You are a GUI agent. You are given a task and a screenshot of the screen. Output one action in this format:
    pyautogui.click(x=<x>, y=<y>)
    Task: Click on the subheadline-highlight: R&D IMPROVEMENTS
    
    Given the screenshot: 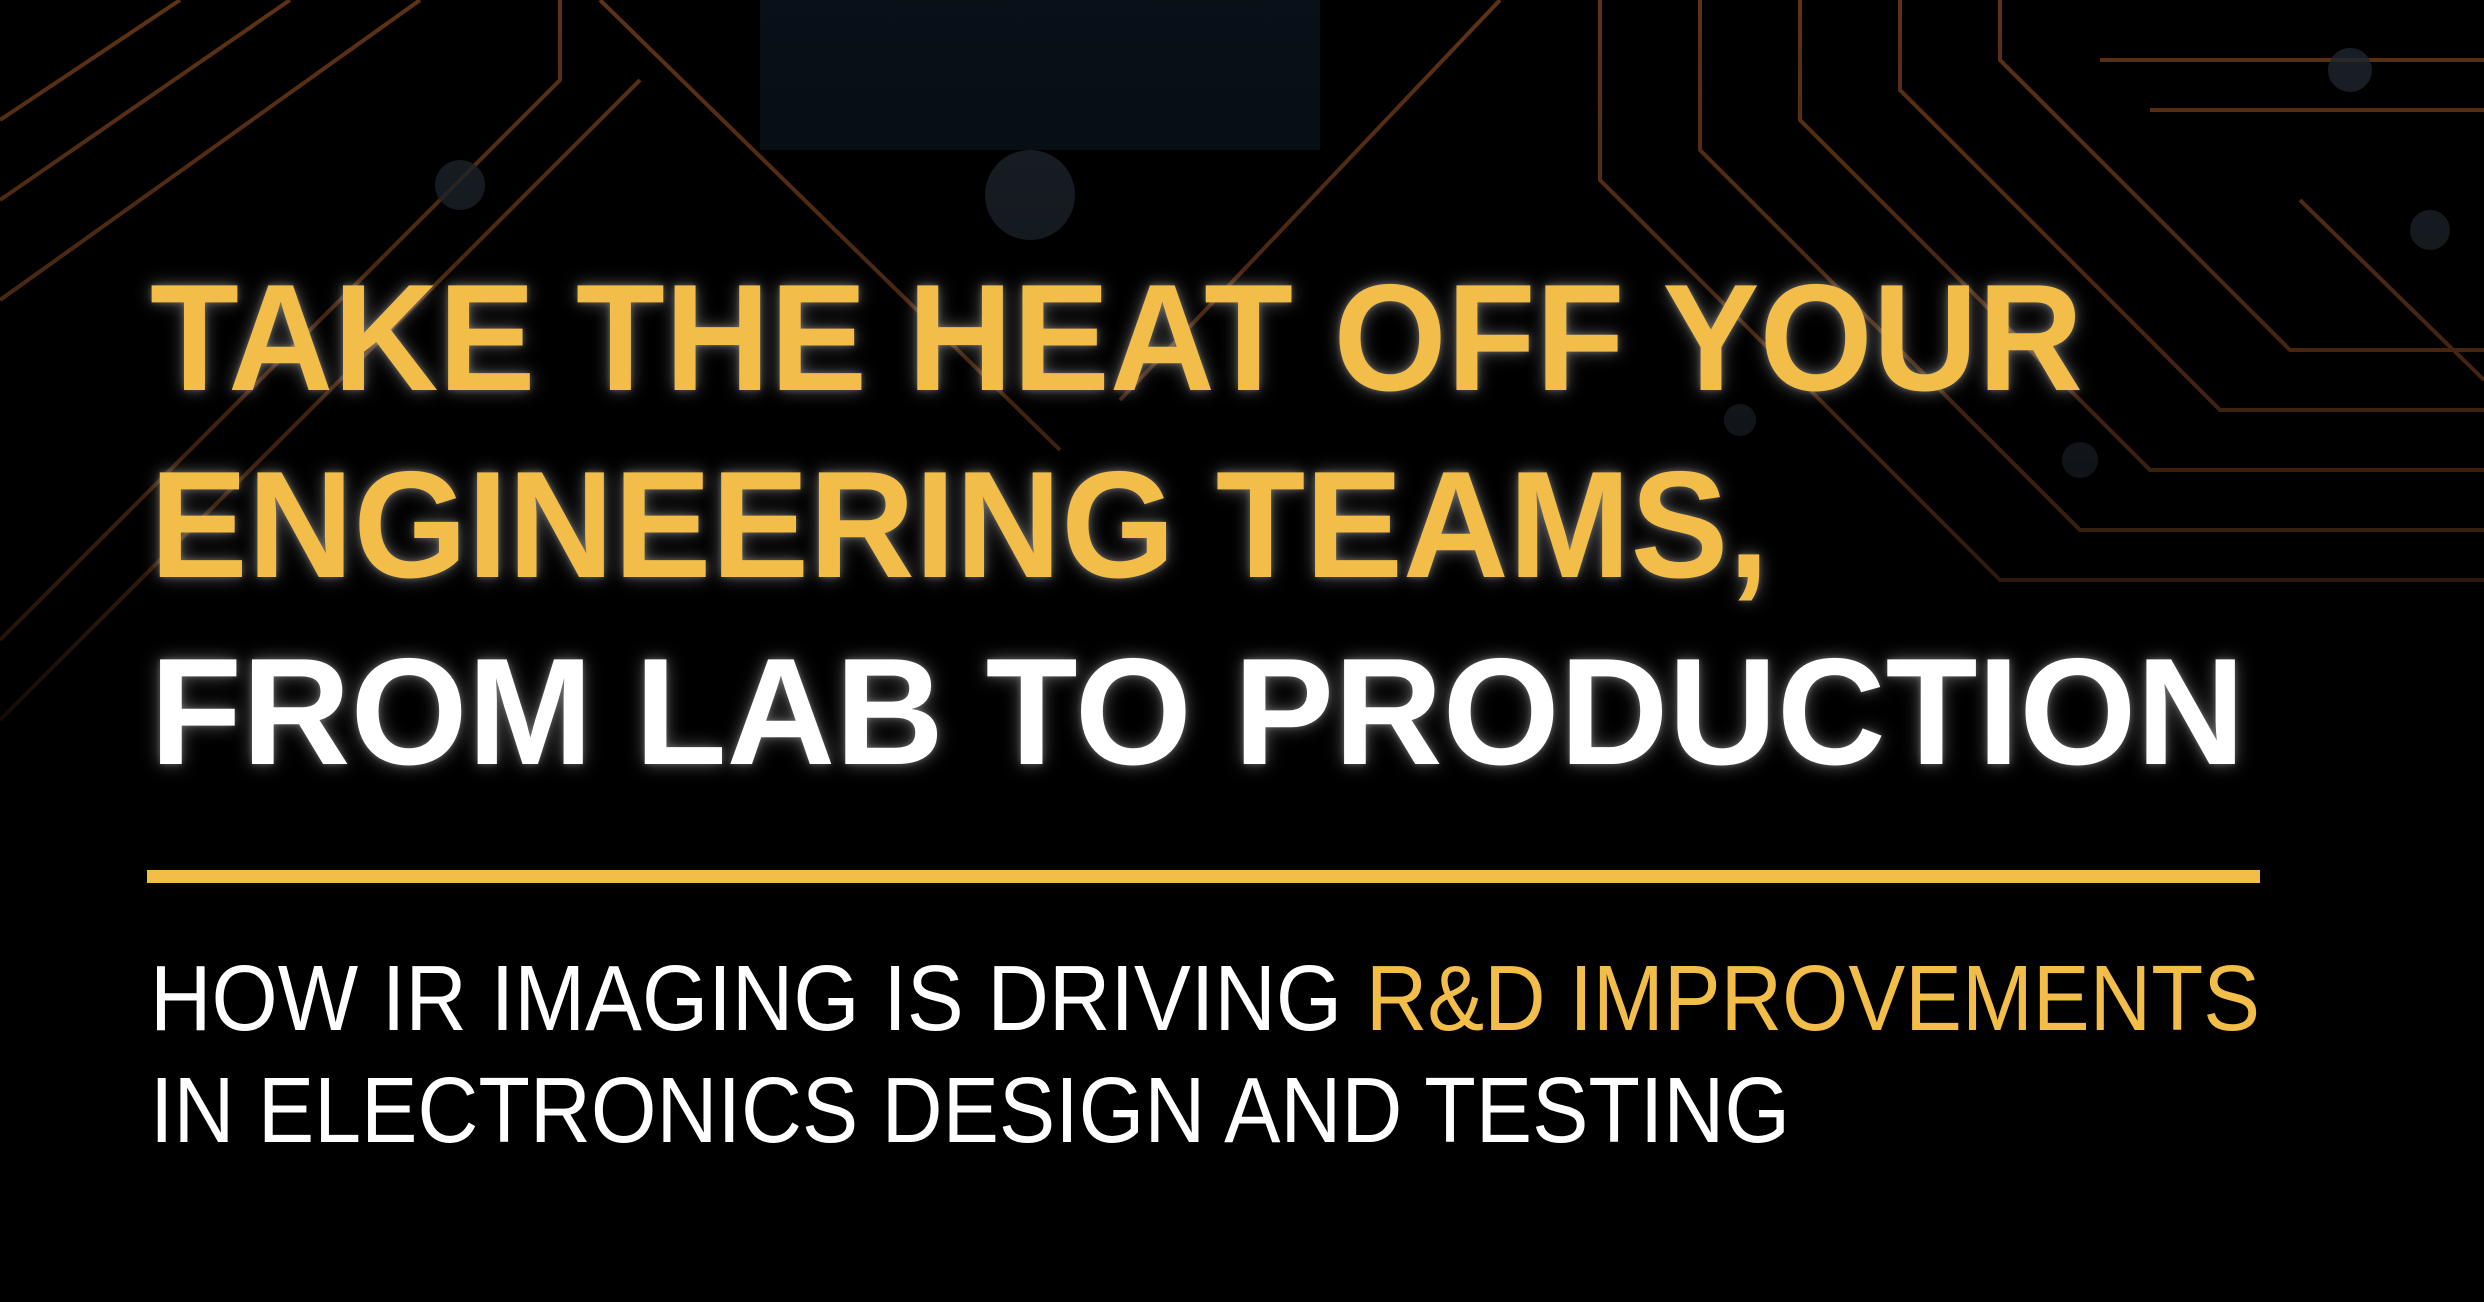 What is the action you would take?
    pyautogui.click(x=1812, y=998)
    